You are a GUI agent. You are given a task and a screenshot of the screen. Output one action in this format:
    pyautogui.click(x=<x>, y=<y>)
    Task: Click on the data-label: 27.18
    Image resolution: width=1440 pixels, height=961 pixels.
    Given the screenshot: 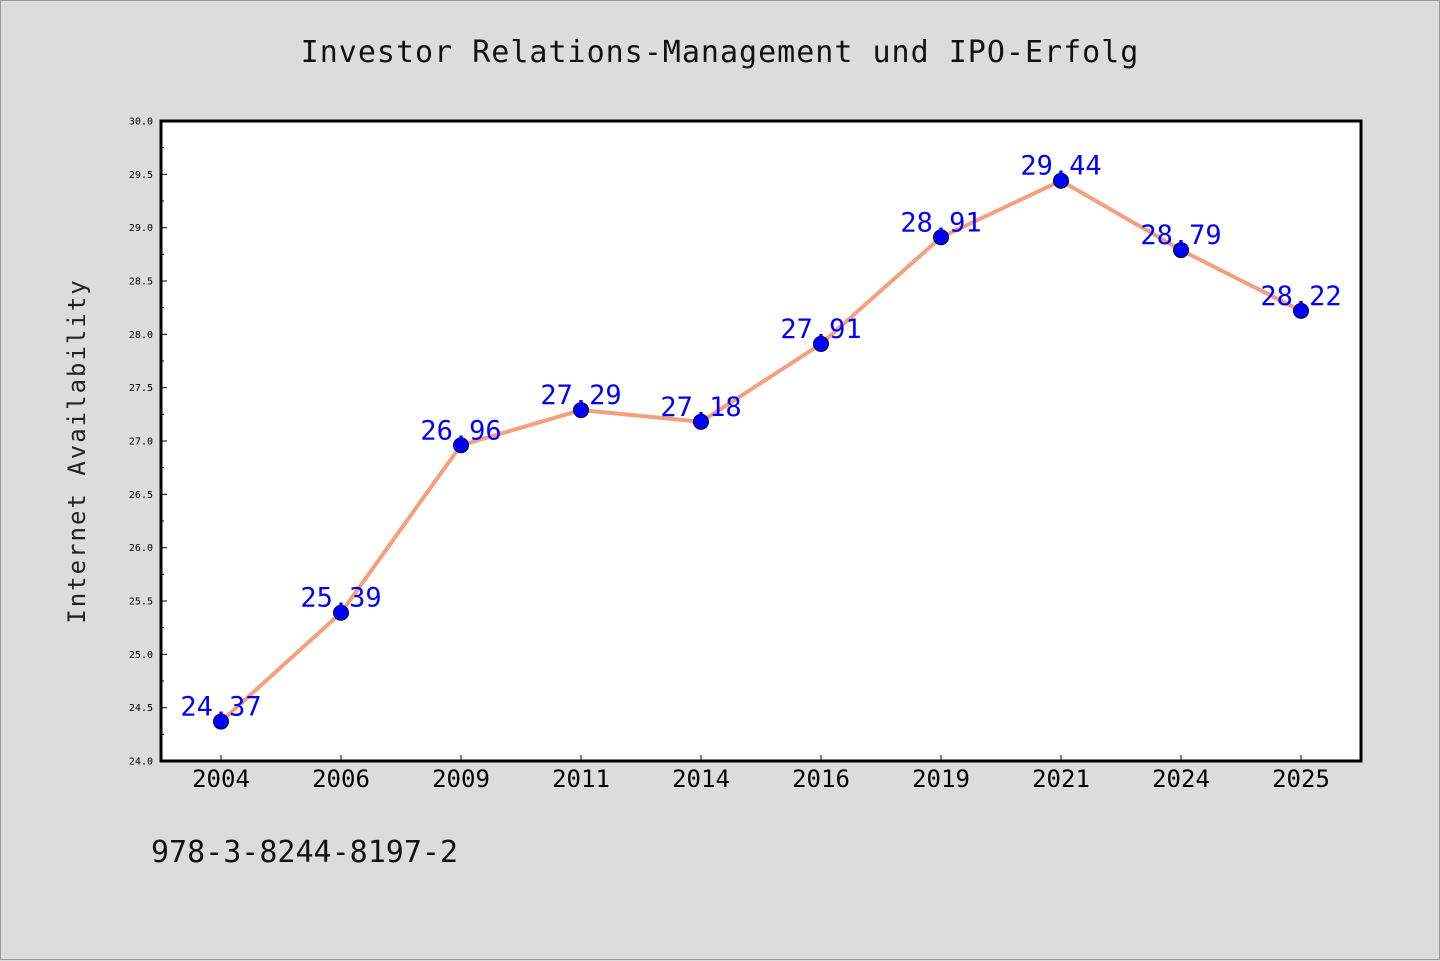 What is the action you would take?
    pyautogui.click(x=700, y=407)
    